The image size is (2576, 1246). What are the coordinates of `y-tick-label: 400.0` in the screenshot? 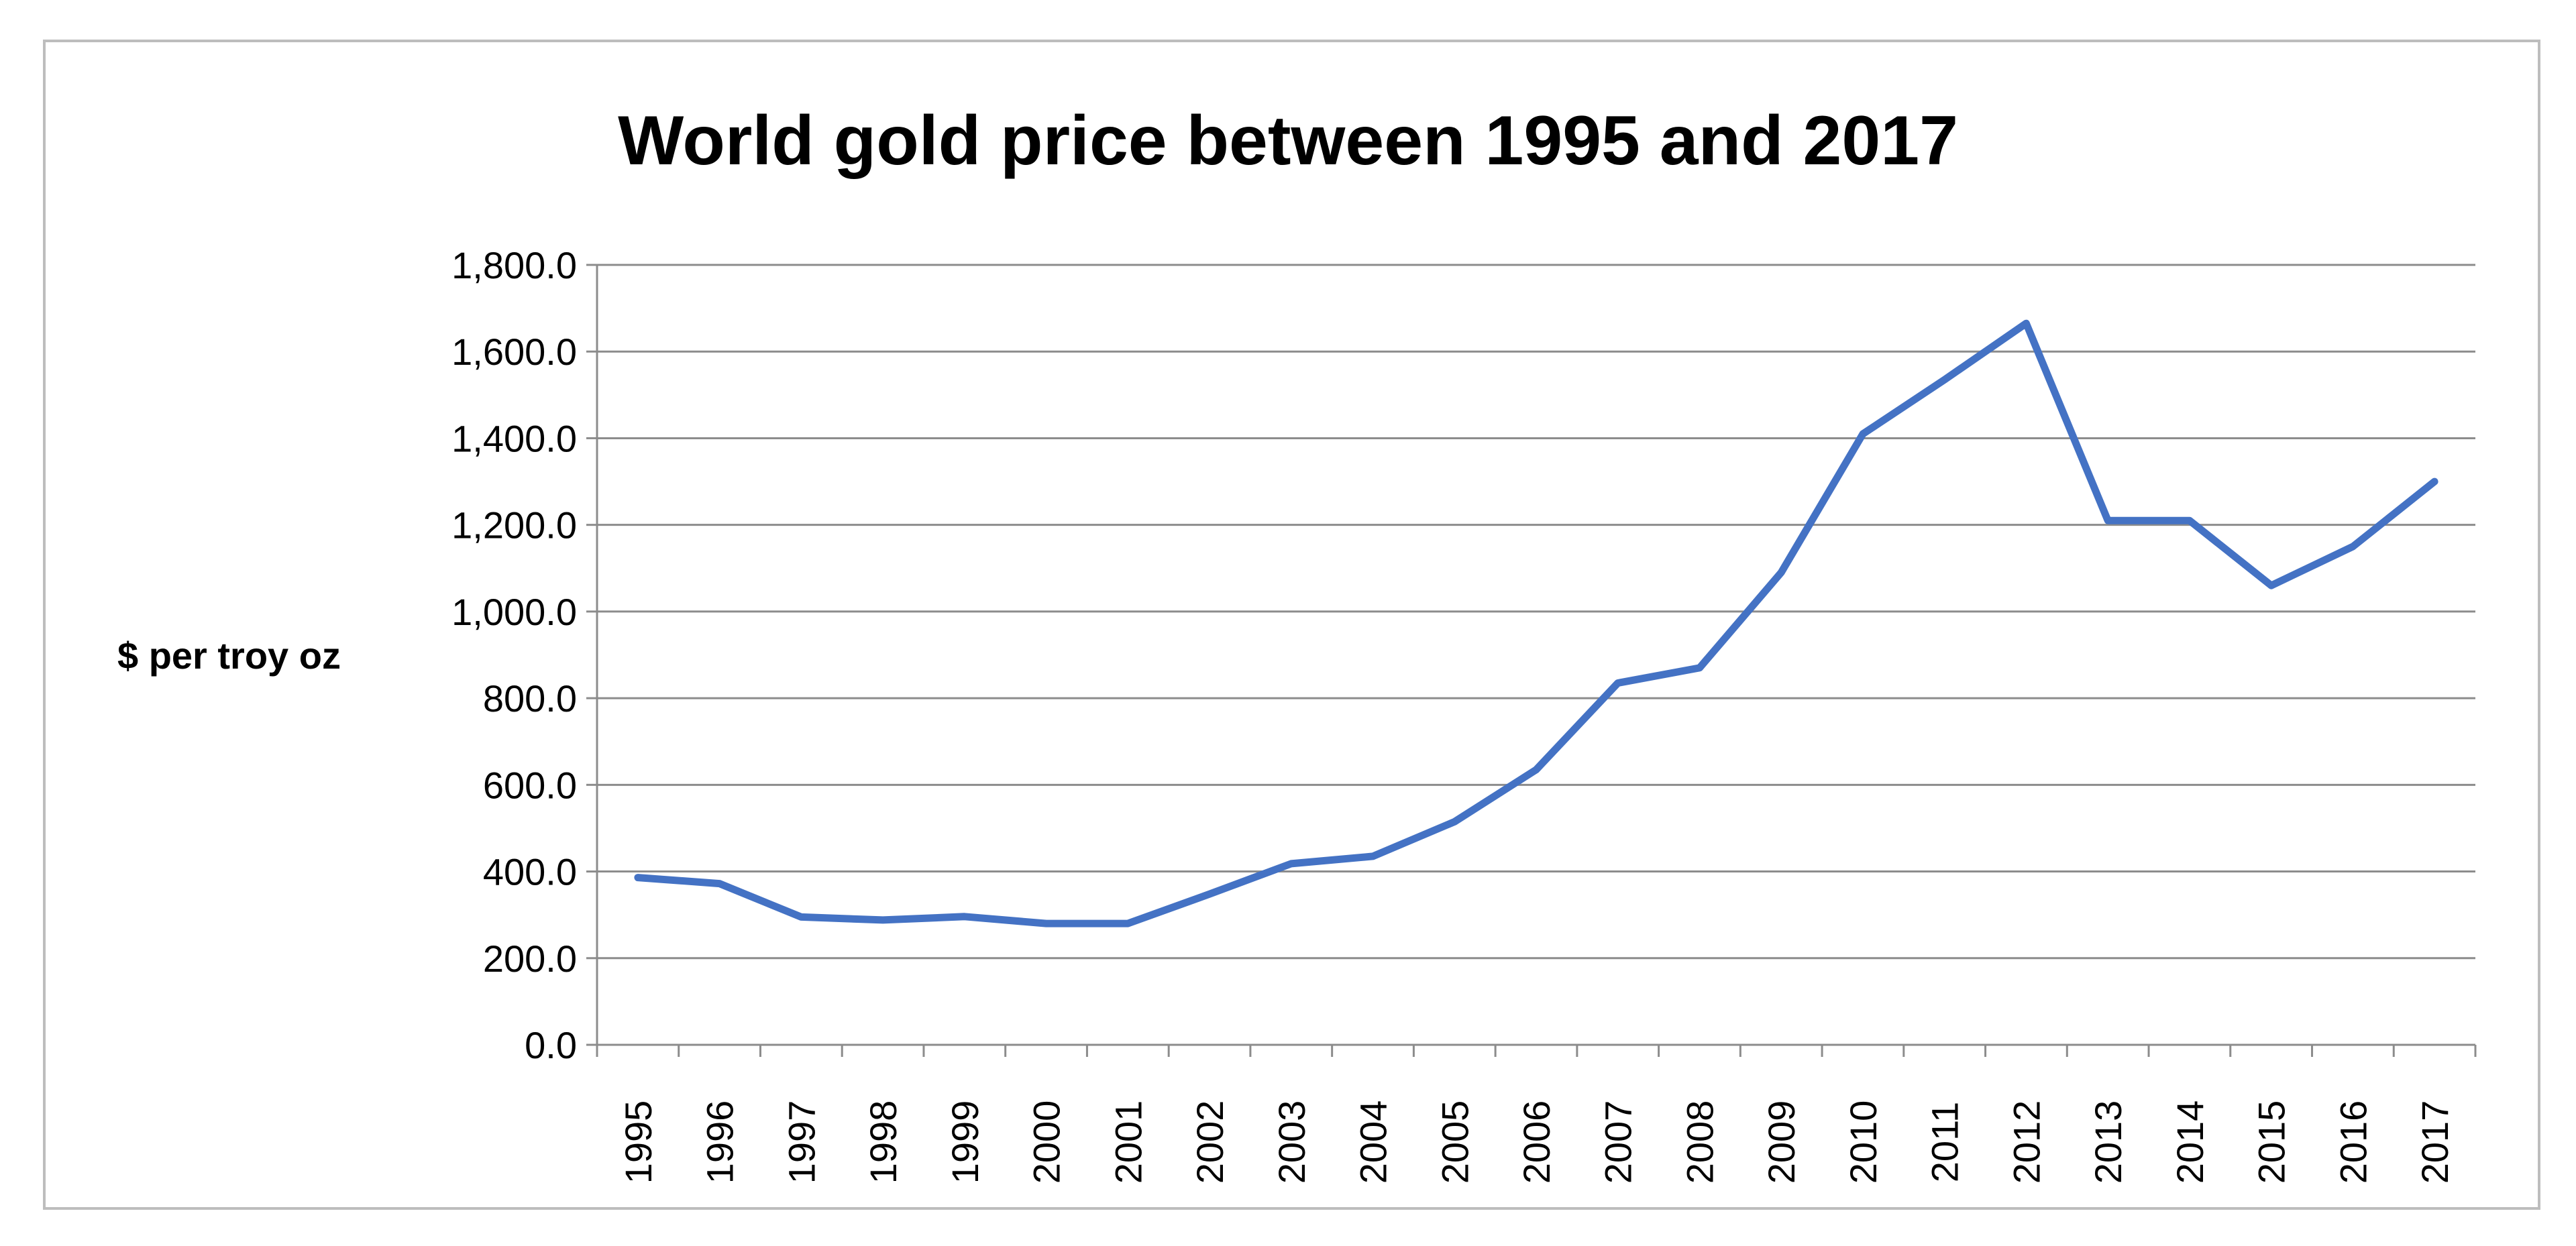 It's located at (530, 872).